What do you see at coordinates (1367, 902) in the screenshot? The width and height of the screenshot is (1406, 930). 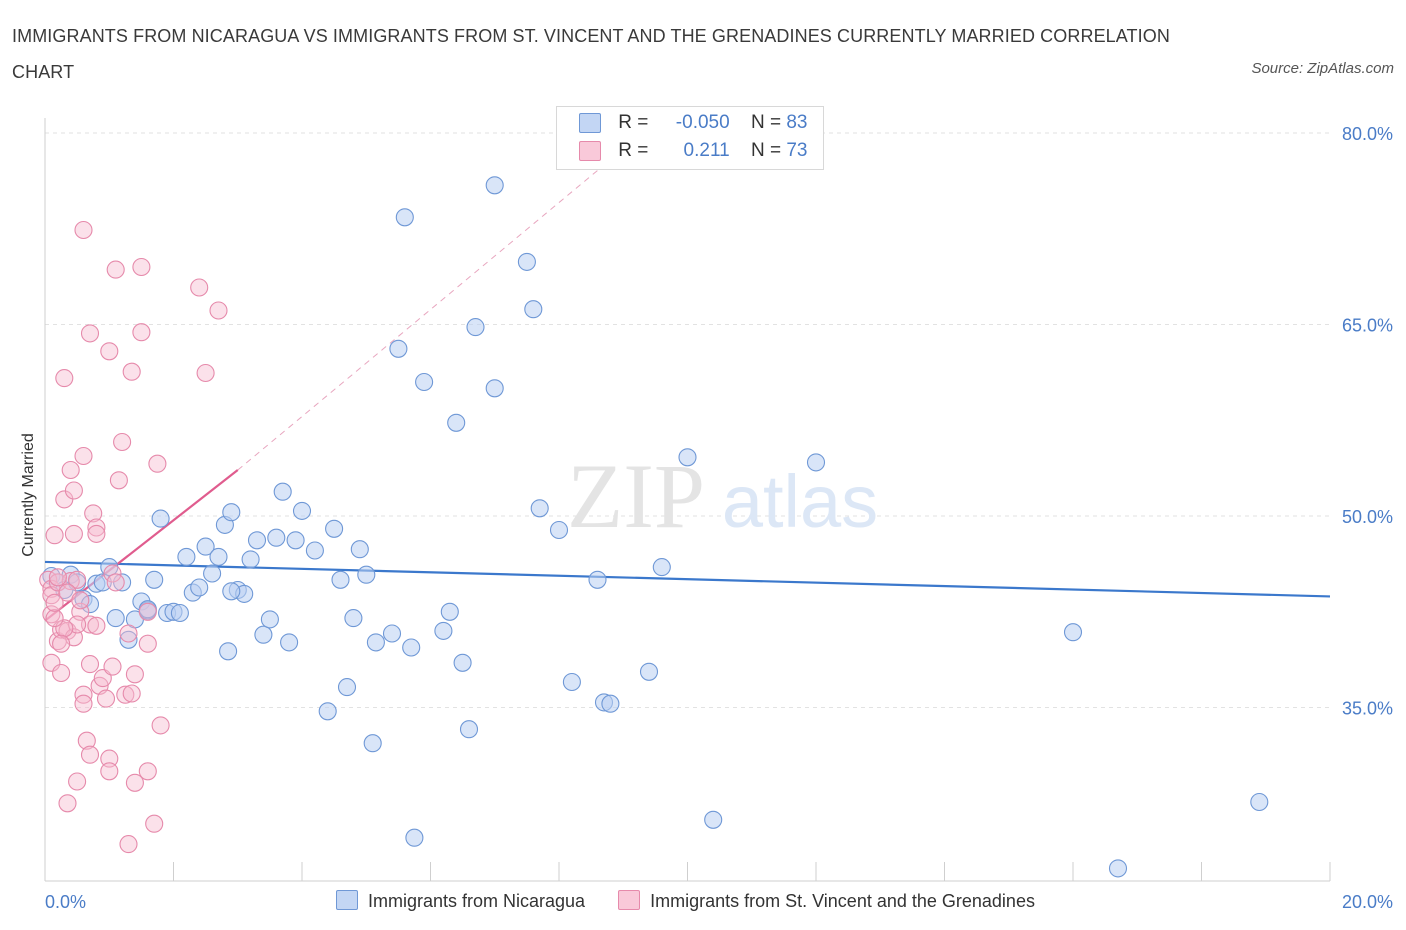 I see `x-tick-label: 20.0%` at bounding box center [1367, 902].